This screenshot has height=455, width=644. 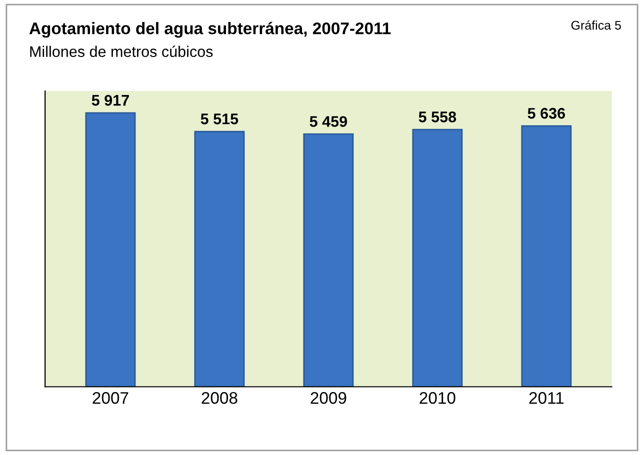 I want to click on chart-title: Agotamiento del agua subterránea, 2007-2011, so click(x=210, y=30).